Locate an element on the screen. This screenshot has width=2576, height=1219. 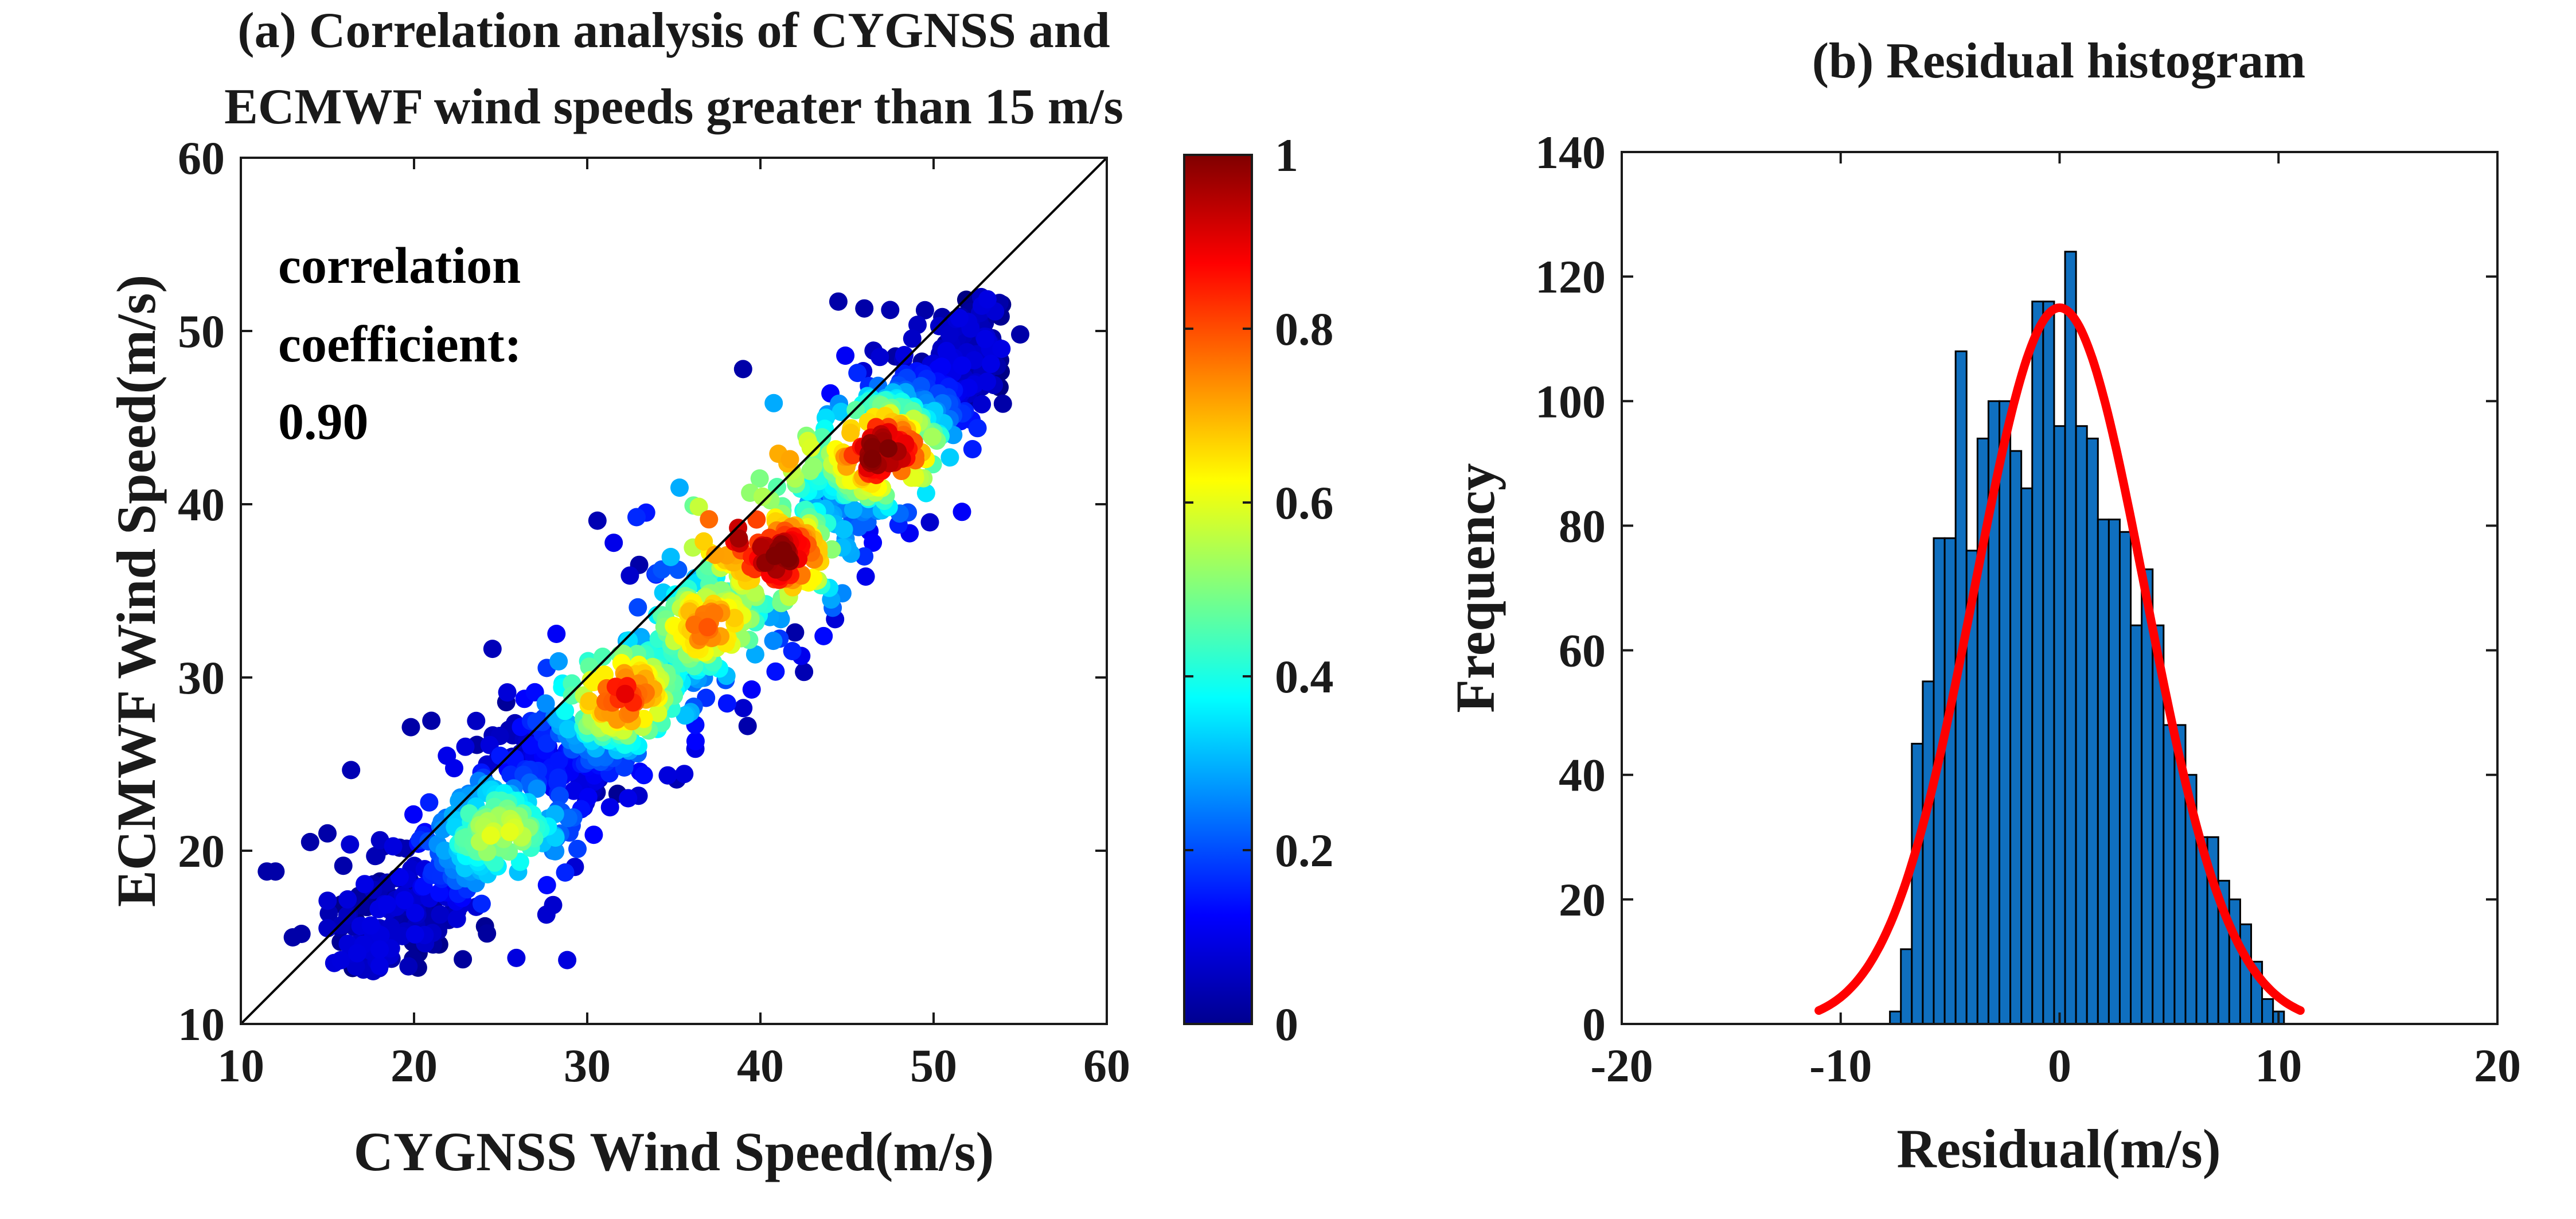
y-tick-label: 30 is located at coordinates (202, 678).